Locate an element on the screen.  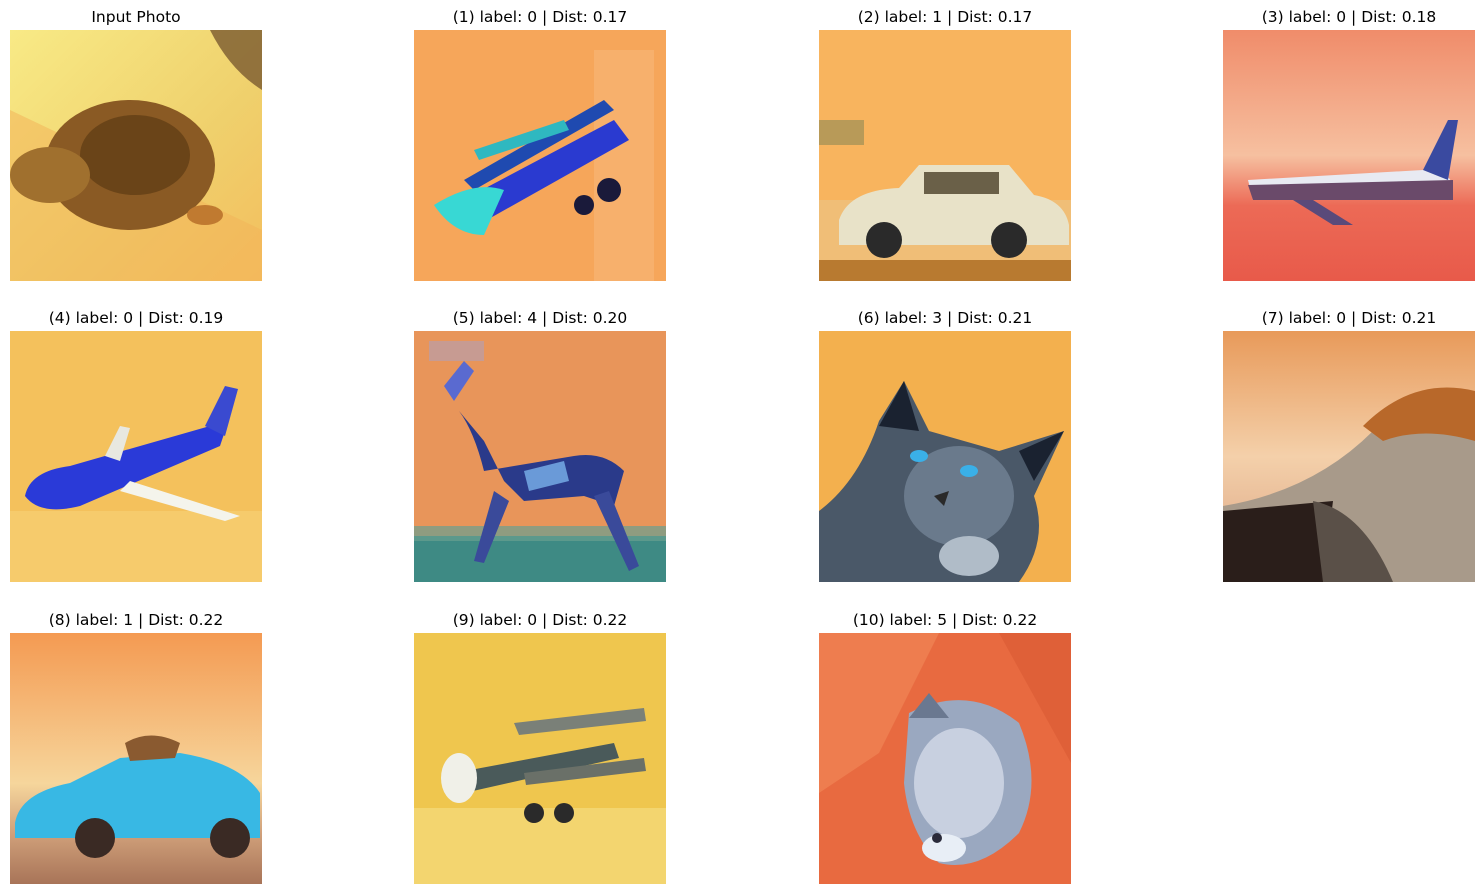
model-biplane-photo-icon is located at coordinates (540, 758).